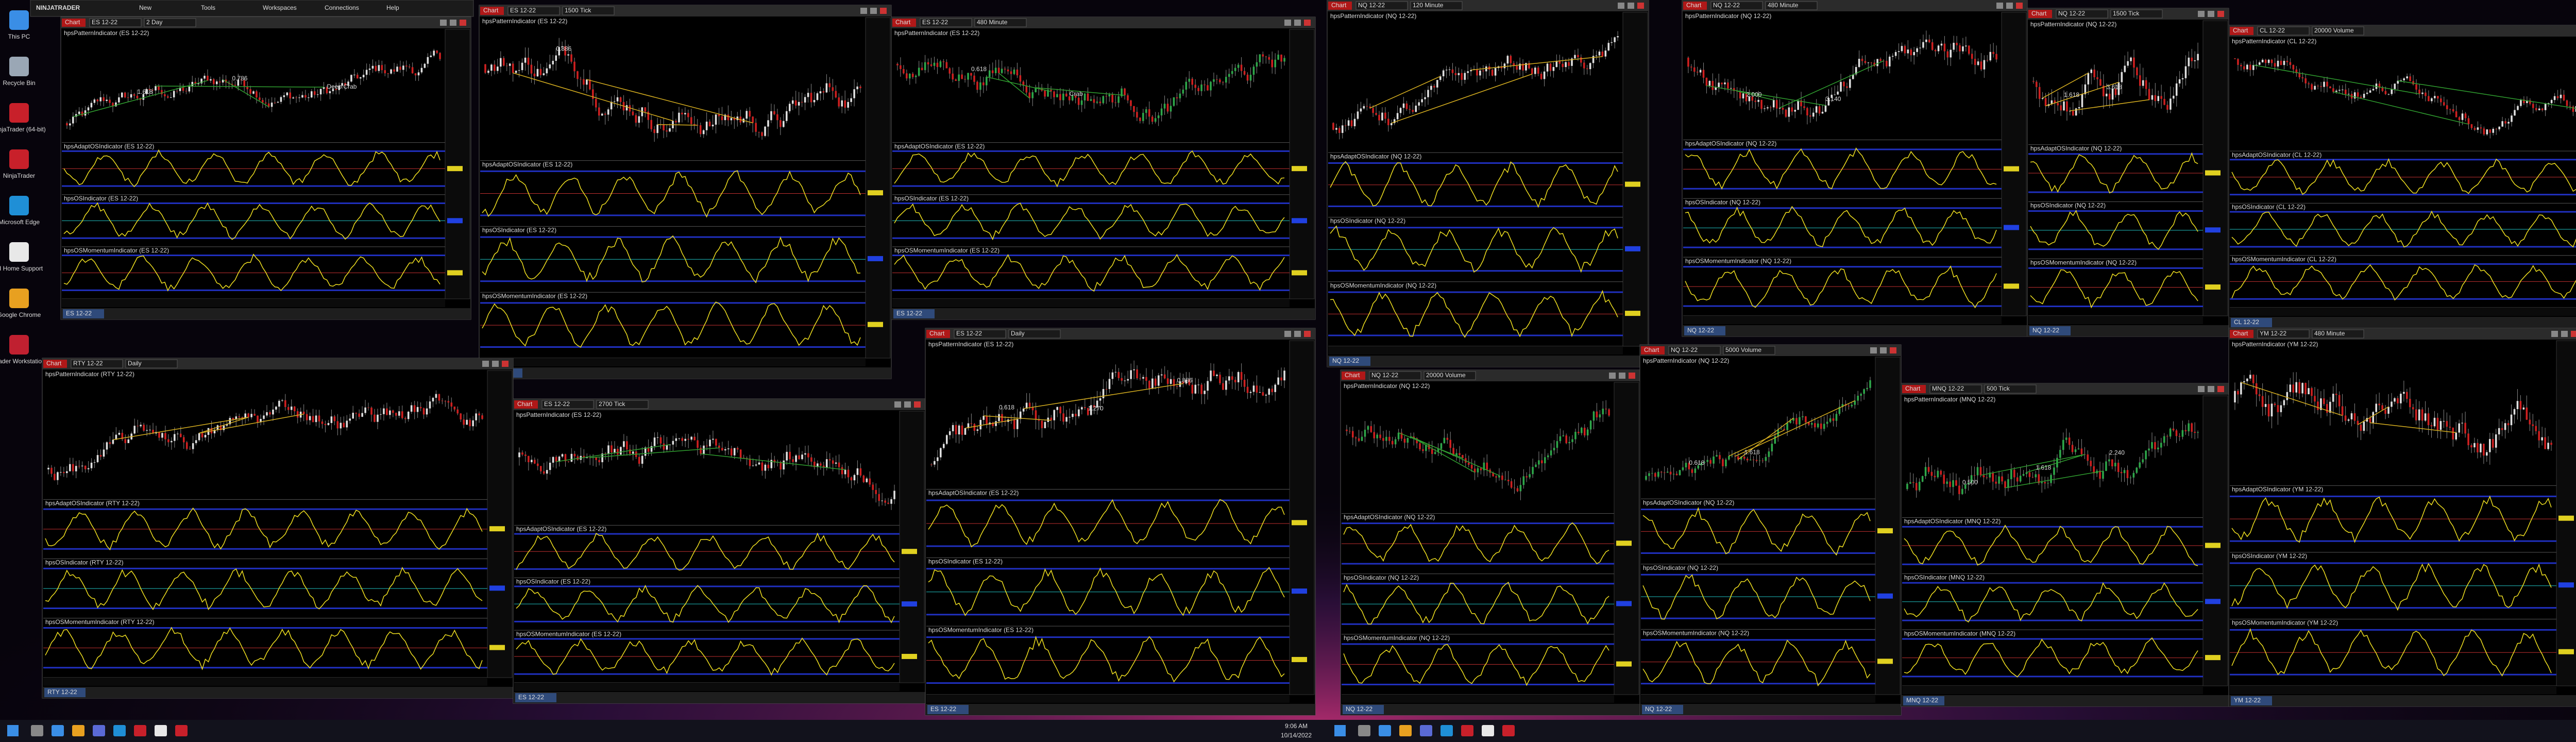 The height and width of the screenshot is (742, 2576). What do you see at coordinates (342, 7) in the screenshot?
I see `menu-item: Connections` at bounding box center [342, 7].